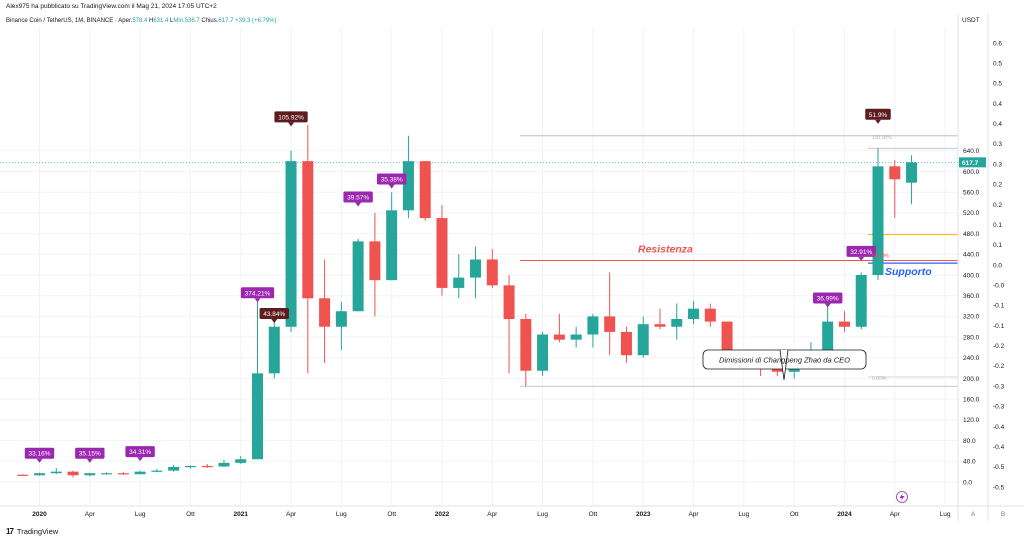  What do you see at coordinates (643, 514) in the screenshot?
I see `time-tick-label: 2023` at bounding box center [643, 514].